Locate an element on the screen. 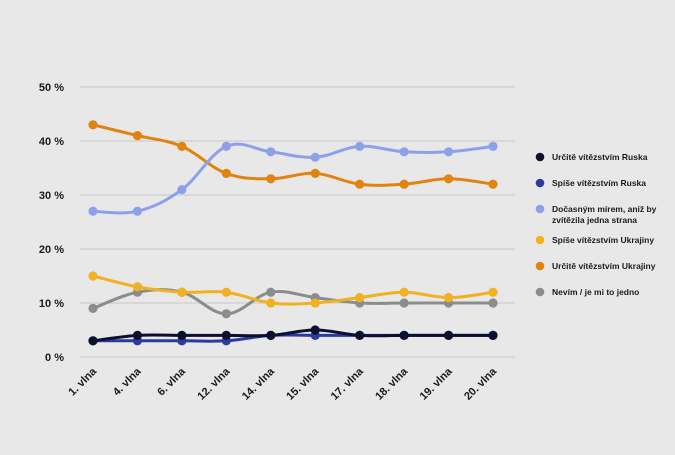  x-tick-label: 20. vlna is located at coordinates (481, 384).